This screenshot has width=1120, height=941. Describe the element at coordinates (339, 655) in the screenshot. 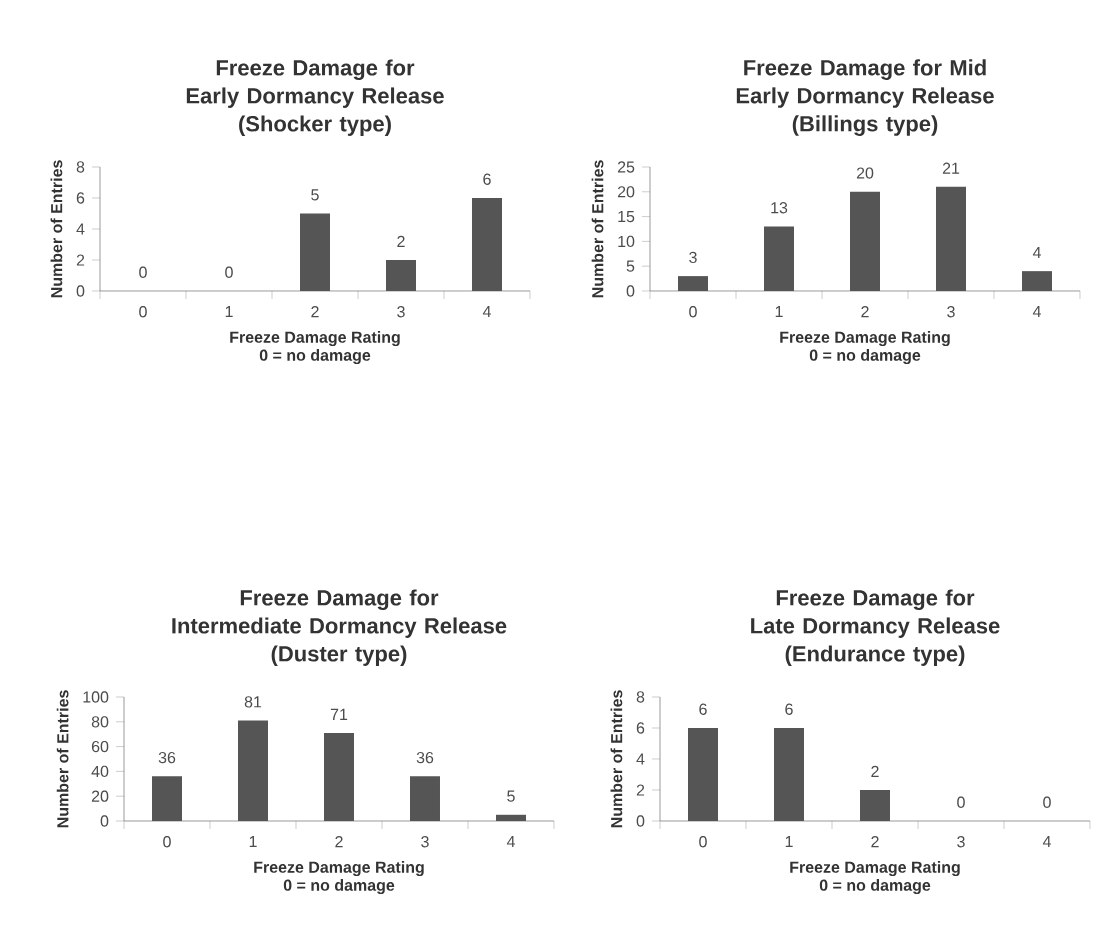

I see `chart-subtitle: (Duster type)` at that location.